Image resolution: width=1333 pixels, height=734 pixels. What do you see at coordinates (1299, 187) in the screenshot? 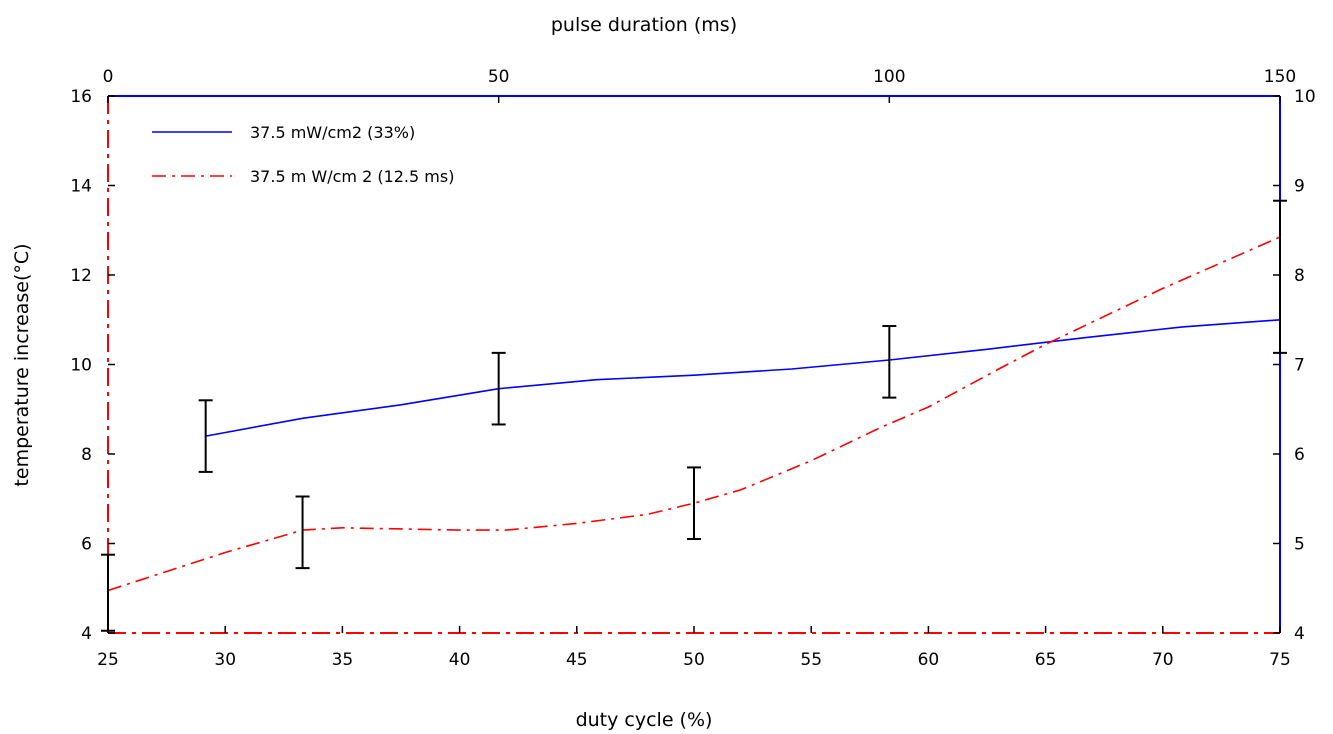
I see `y2-tick-label: 9` at bounding box center [1299, 187].